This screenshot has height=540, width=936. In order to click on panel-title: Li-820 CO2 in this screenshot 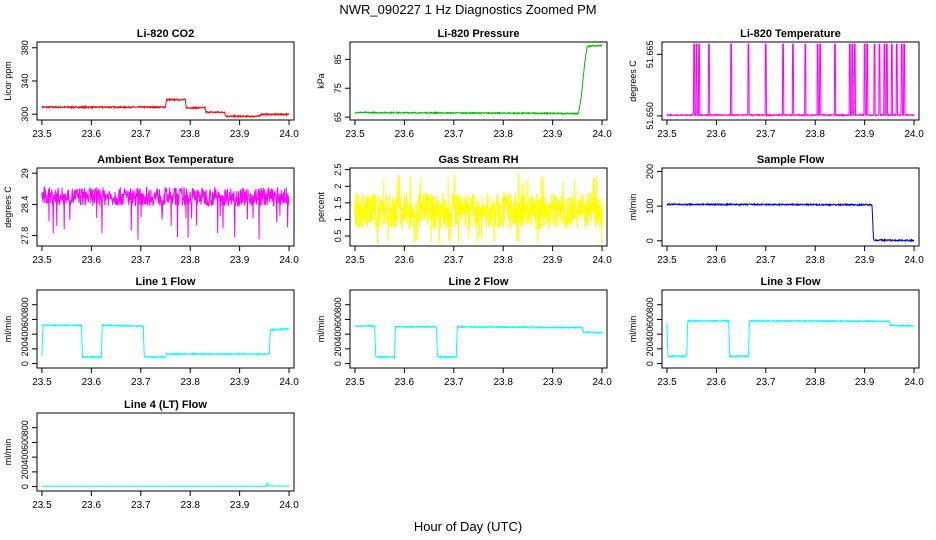, I will do `click(165, 34)`.